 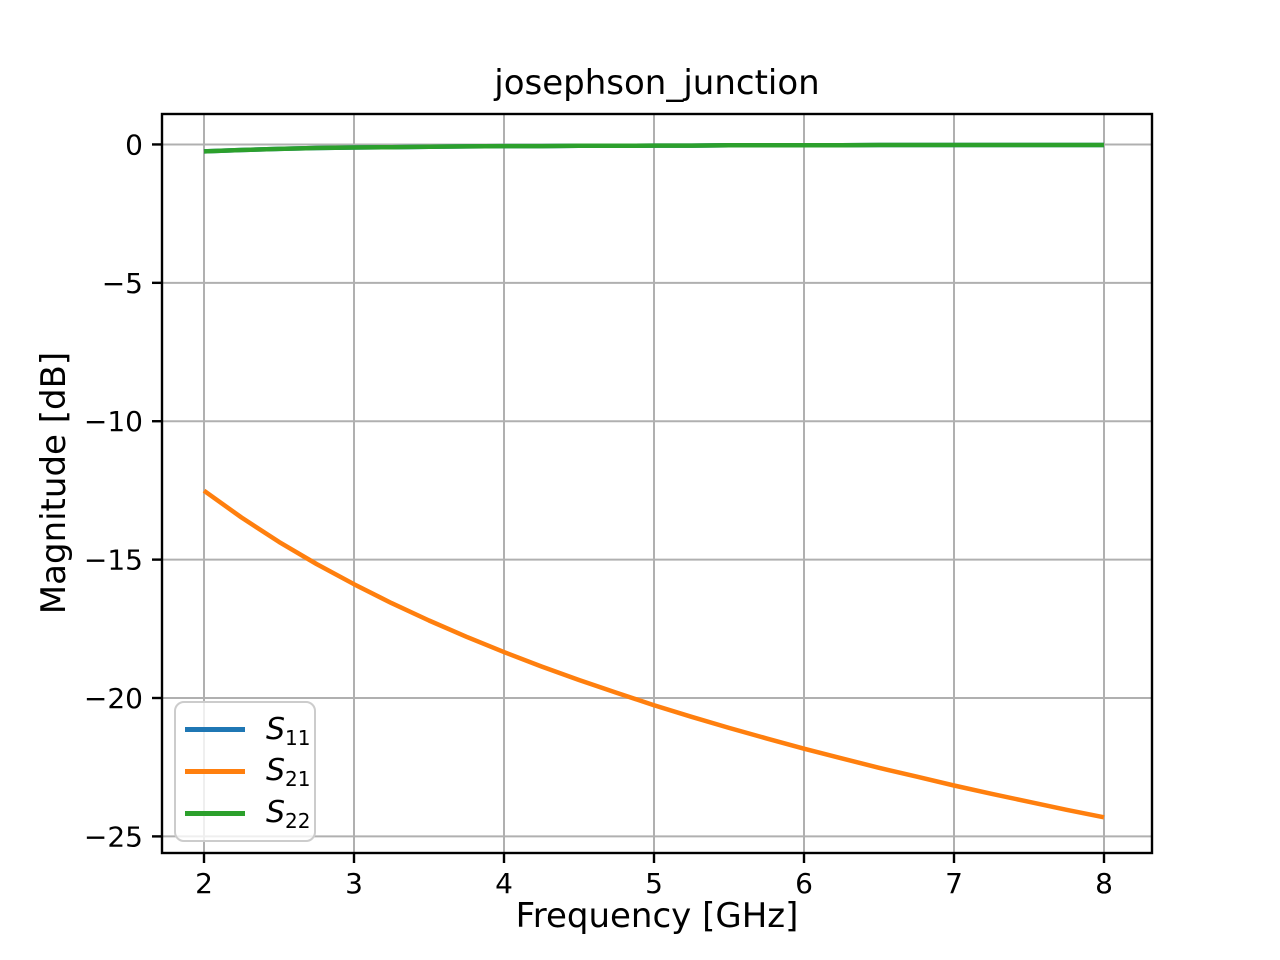 What do you see at coordinates (954, 883) in the screenshot?
I see `x-tick-label: 7` at bounding box center [954, 883].